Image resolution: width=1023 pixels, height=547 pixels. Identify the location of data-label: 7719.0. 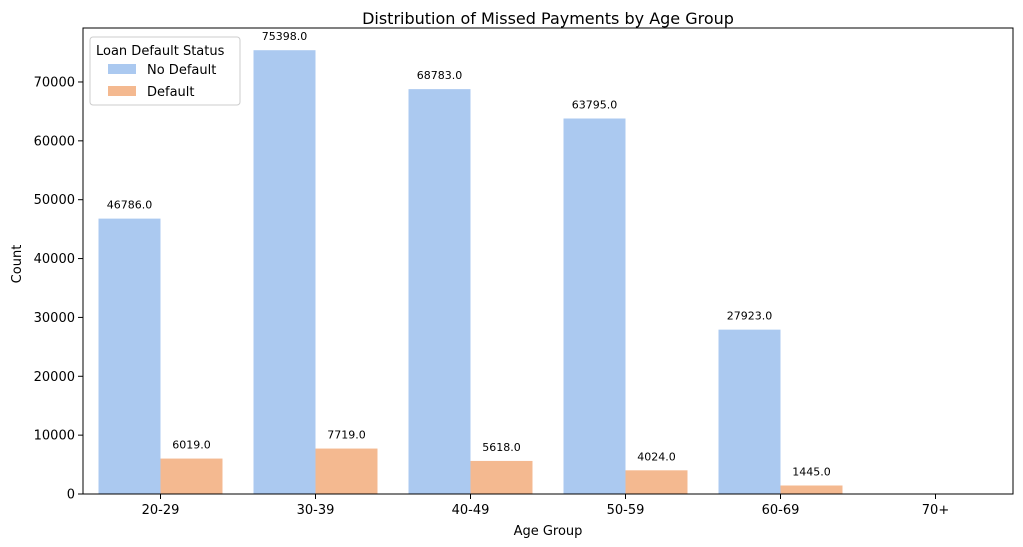
(346, 435).